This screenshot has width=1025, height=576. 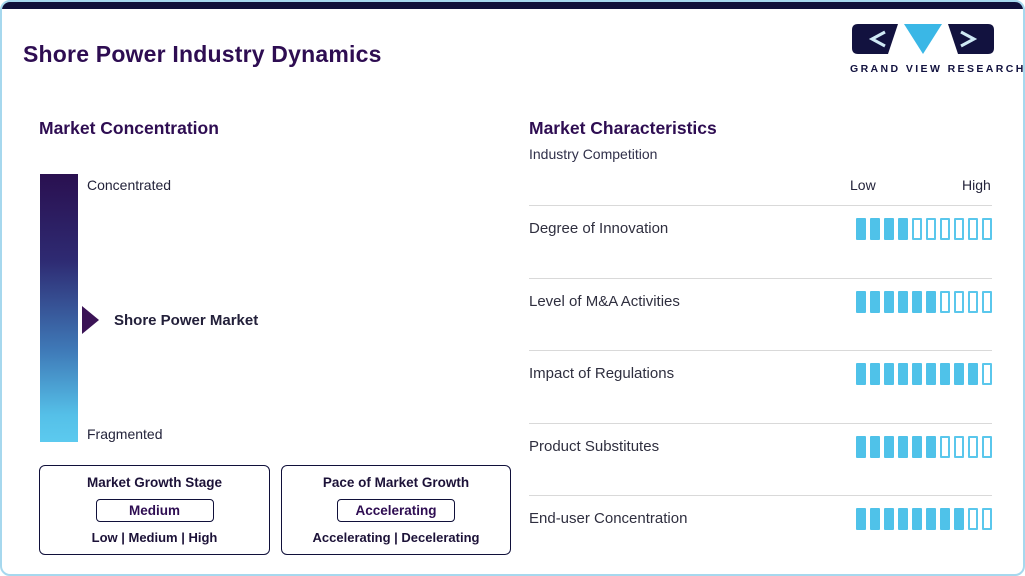 I want to click on low-scale-label: Low, so click(x=863, y=185).